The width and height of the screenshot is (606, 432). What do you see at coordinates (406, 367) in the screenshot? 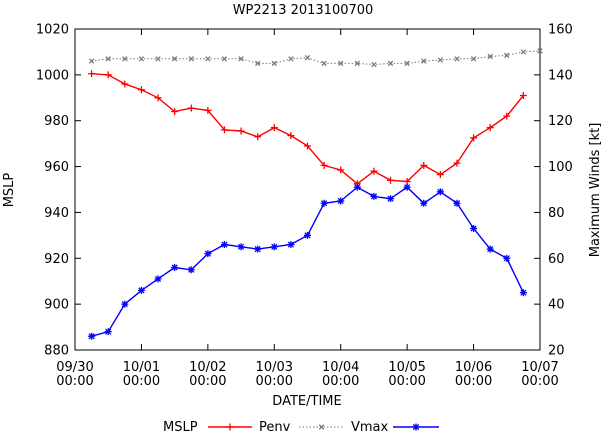
I see `x-tick-label-date: 10/05` at bounding box center [406, 367].